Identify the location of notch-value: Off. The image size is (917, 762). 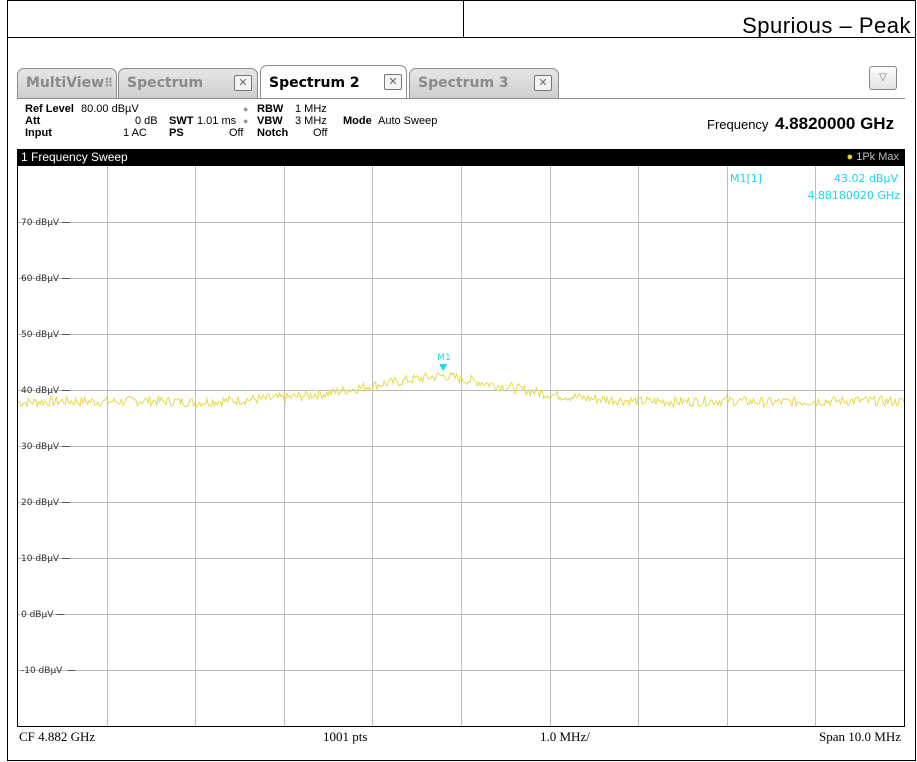
(320, 133).